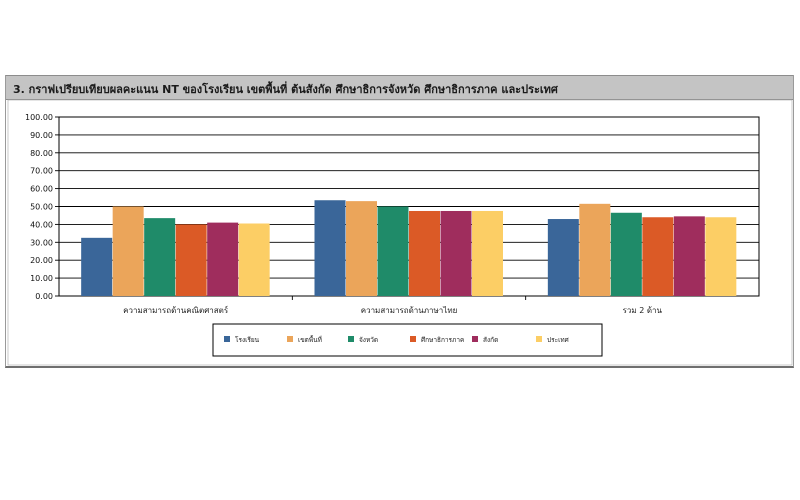  What do you see at coordinates (41, 278) in the screenshot?
I see `y-tick-label: 10.00` at bounding box center [41, 278].